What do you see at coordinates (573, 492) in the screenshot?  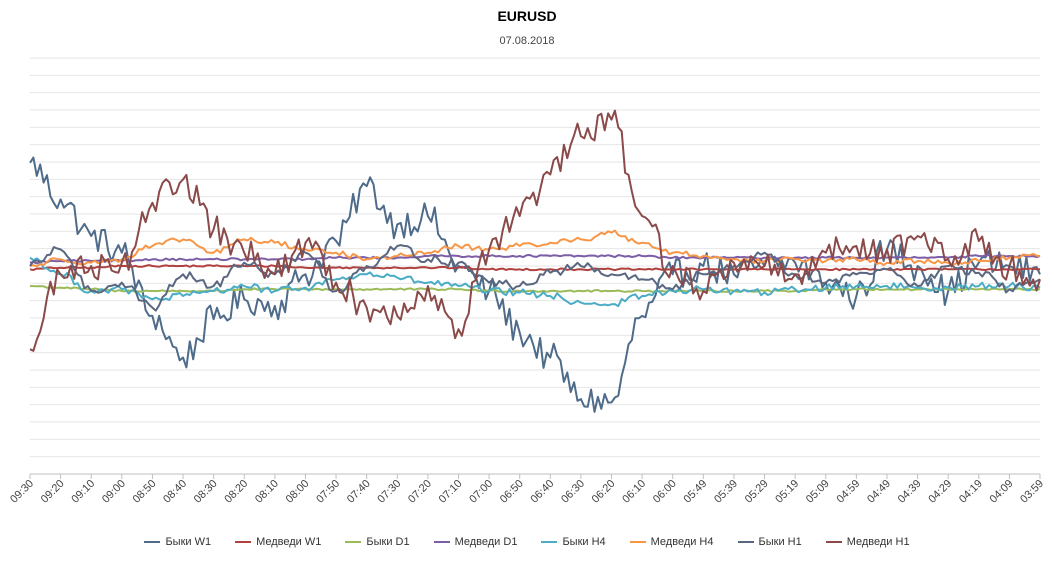 I see `x-tick-label: 06:30` at bounding box center [573, 492].